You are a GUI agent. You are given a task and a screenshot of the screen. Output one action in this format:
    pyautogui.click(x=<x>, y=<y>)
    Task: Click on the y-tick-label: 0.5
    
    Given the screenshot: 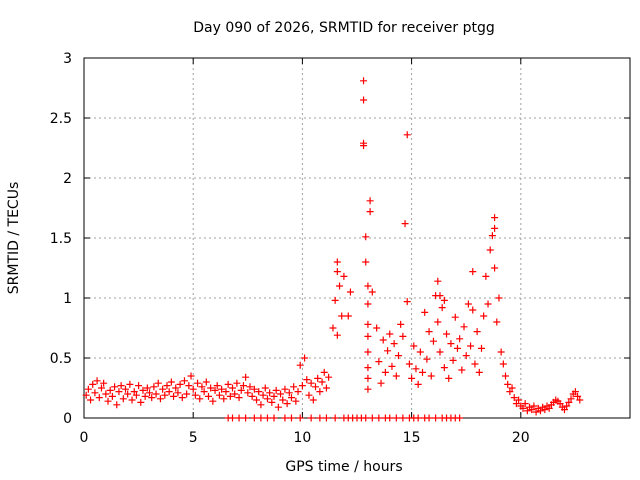 What is the action you would take?
    pyautogui.click(x=61, y=359)
    